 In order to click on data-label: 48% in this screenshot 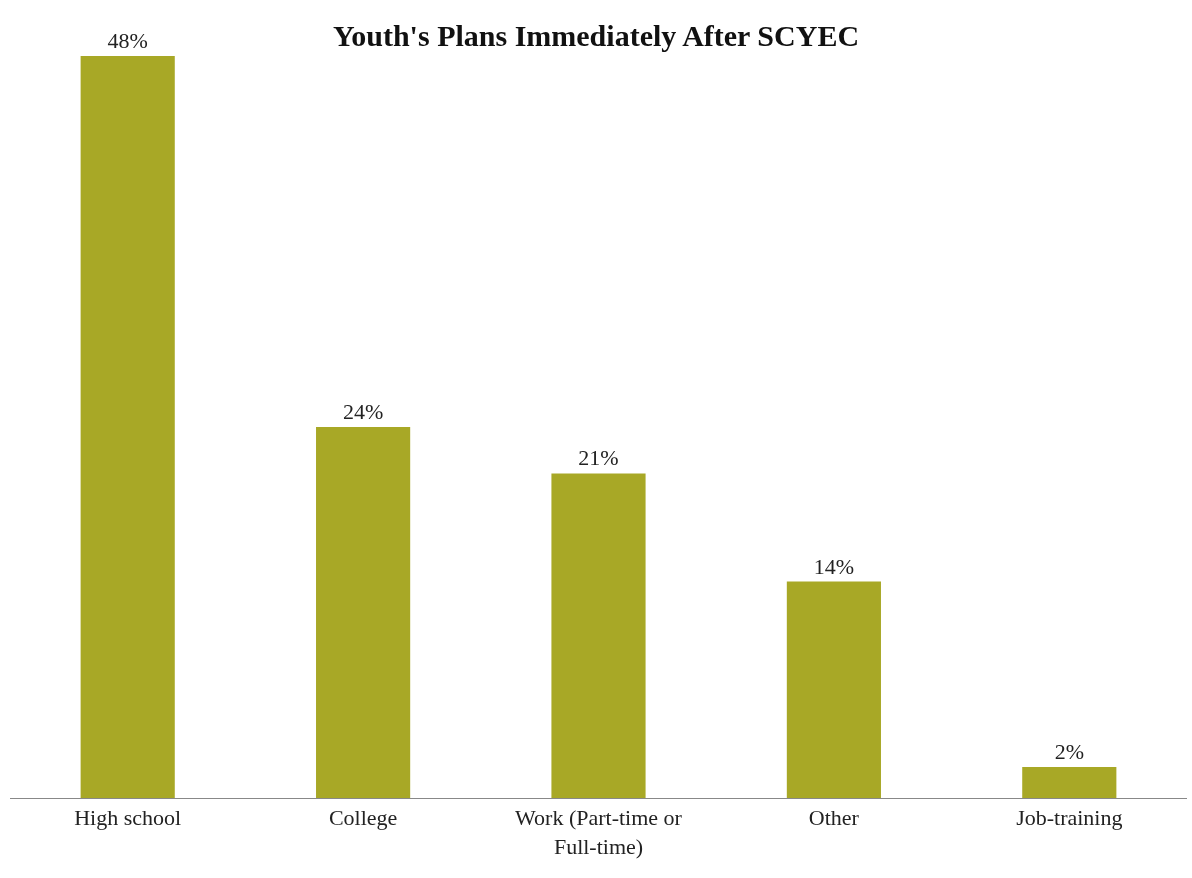, I will do `click(127, 40)`.